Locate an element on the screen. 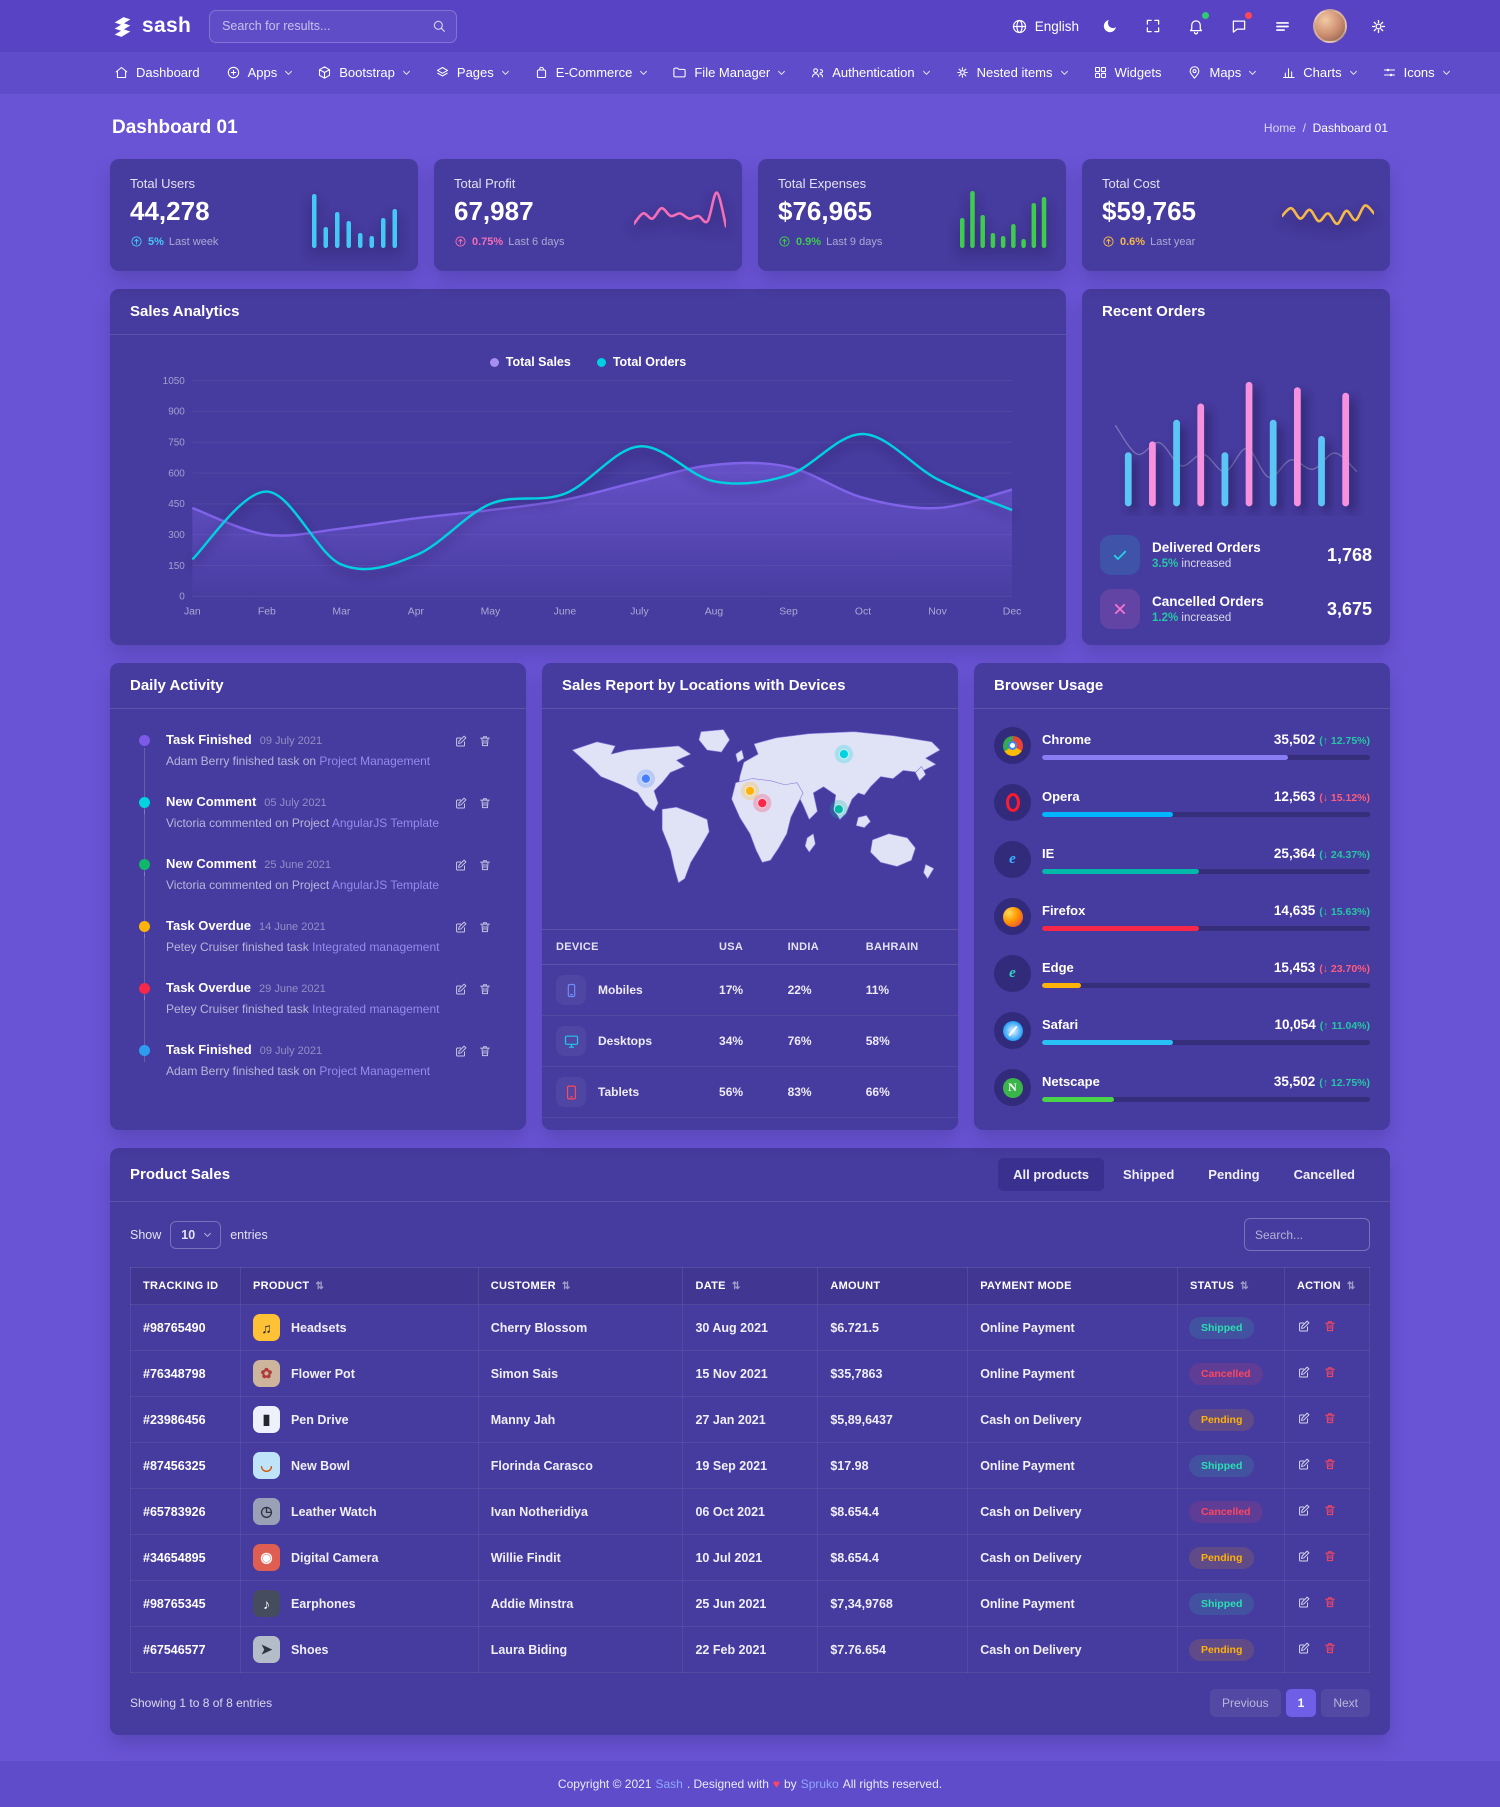 The image size is (1500, 1807). customer-cell: Cherry Blossom is located at coordinates (580, 1327).